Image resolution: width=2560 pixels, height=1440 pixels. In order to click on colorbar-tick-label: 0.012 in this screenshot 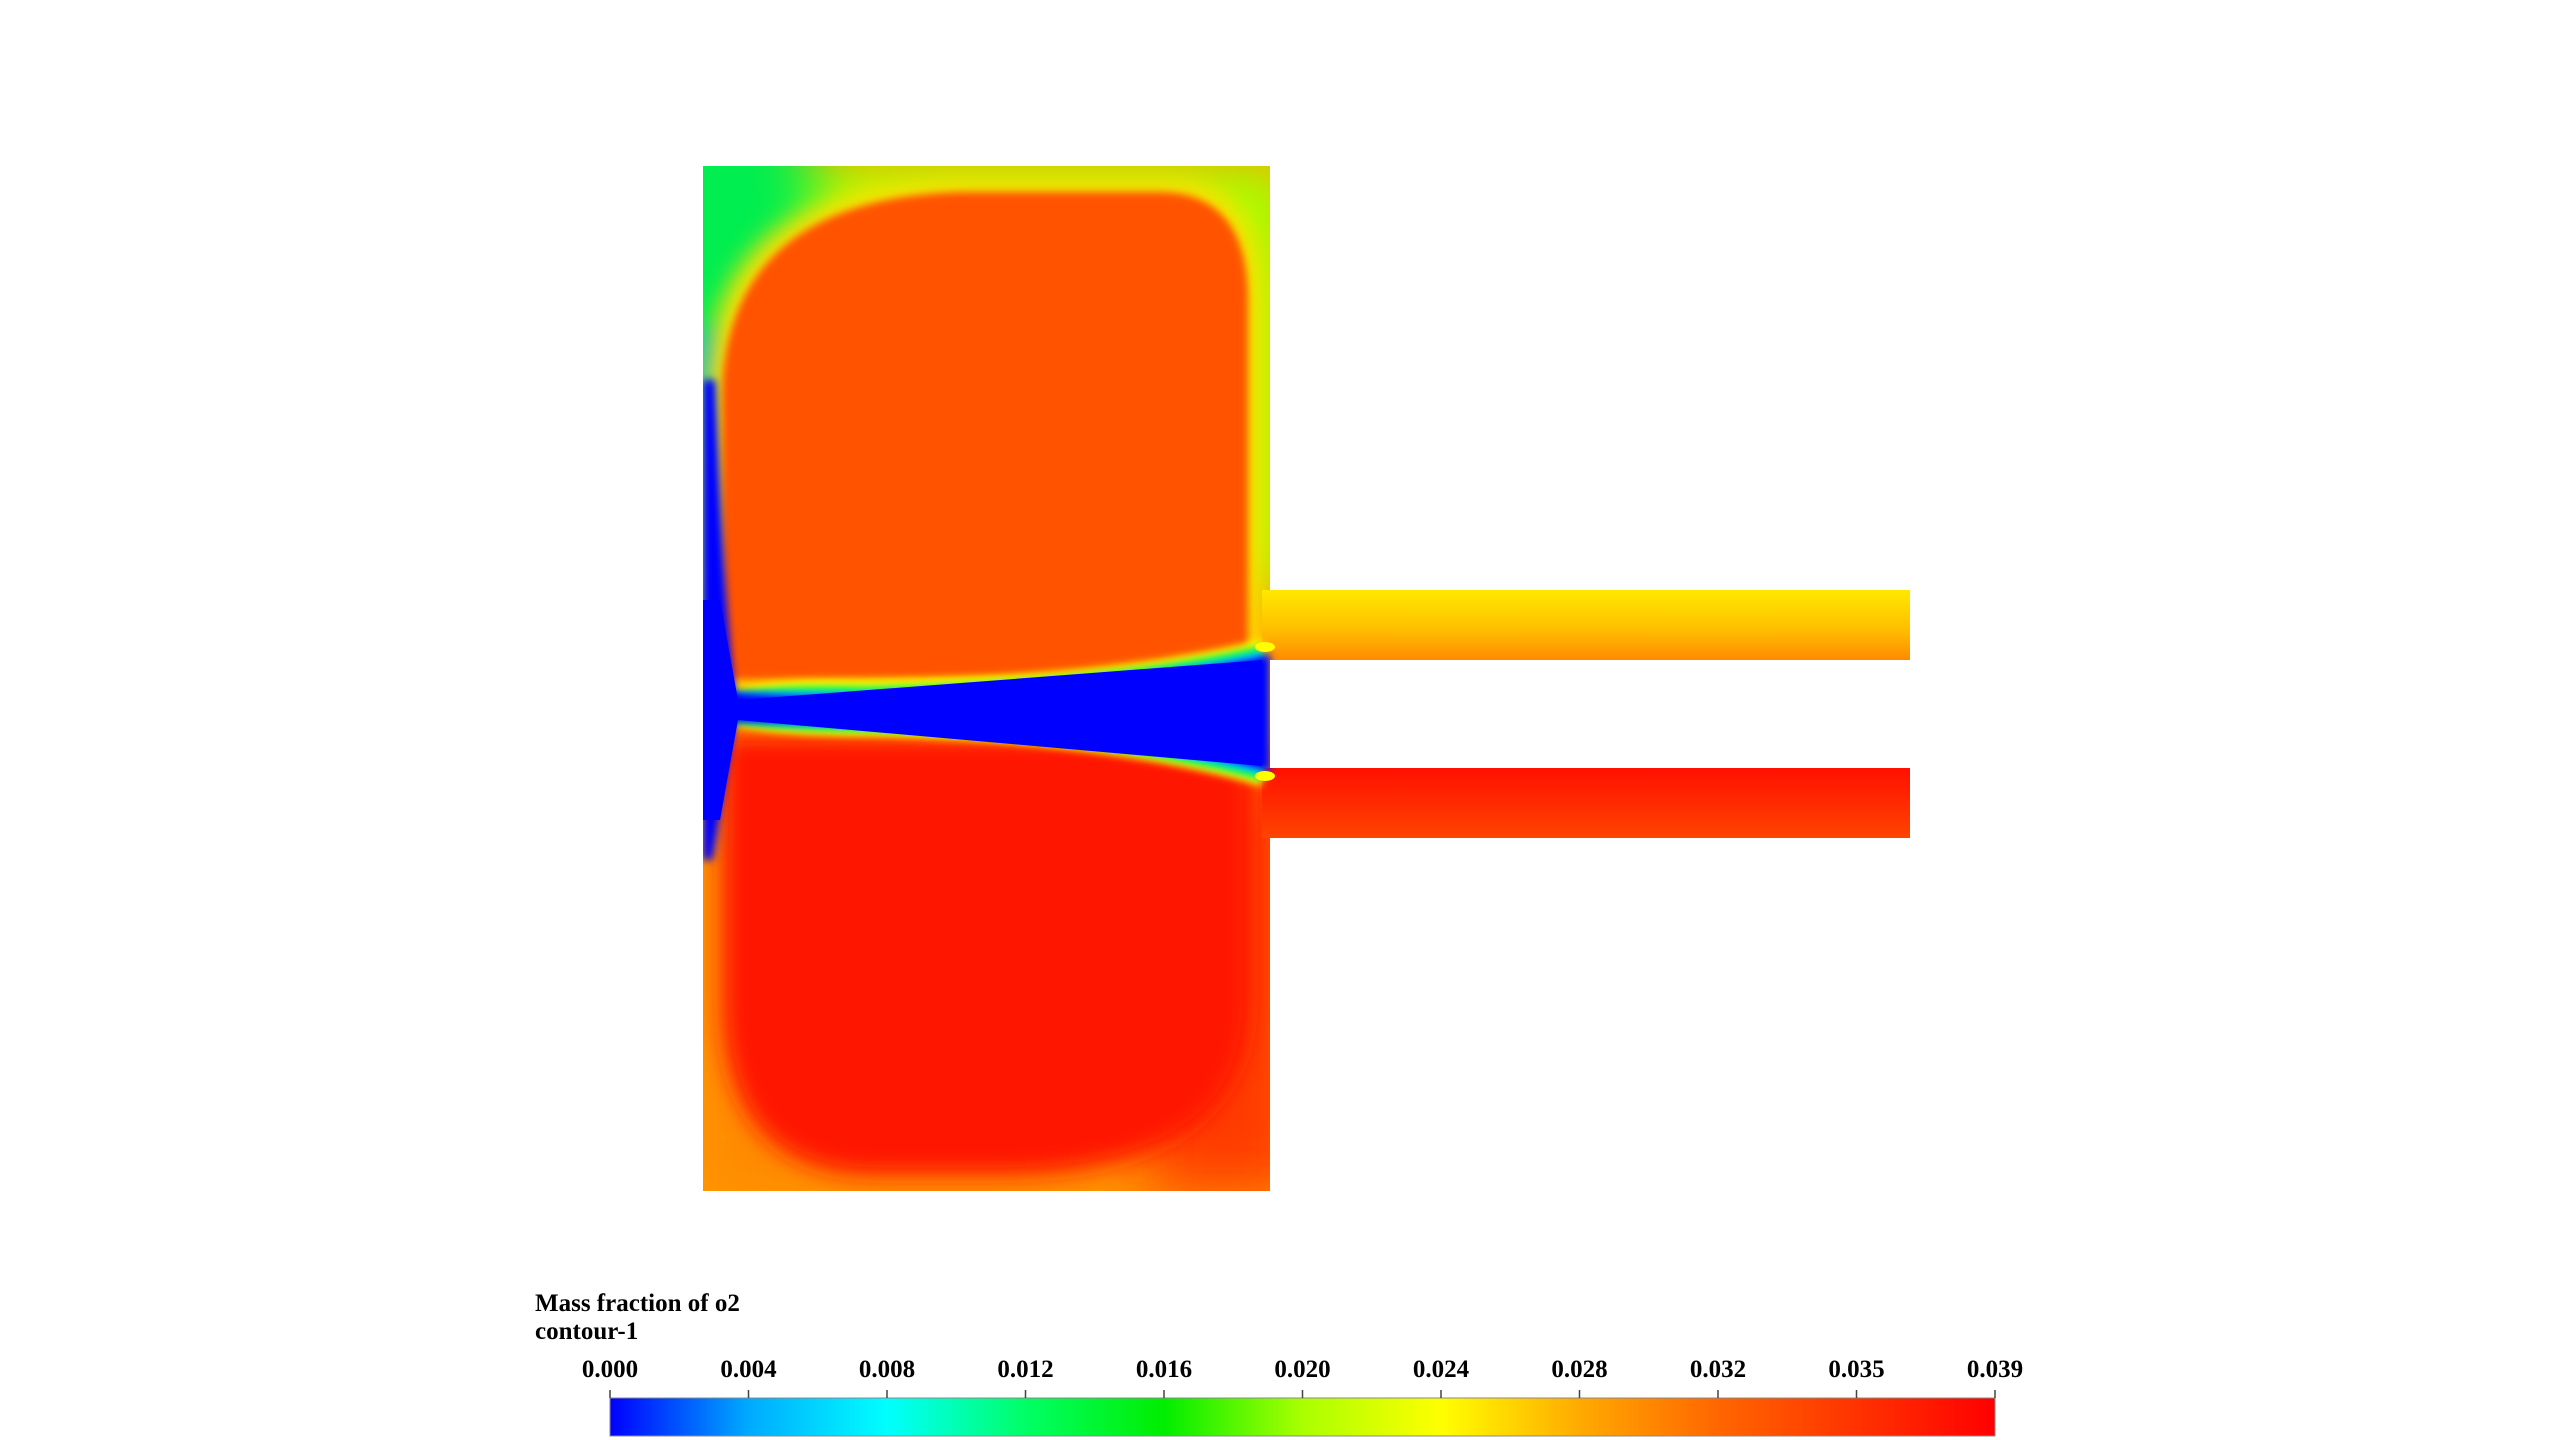, I will do `click(1025, 1369)`.